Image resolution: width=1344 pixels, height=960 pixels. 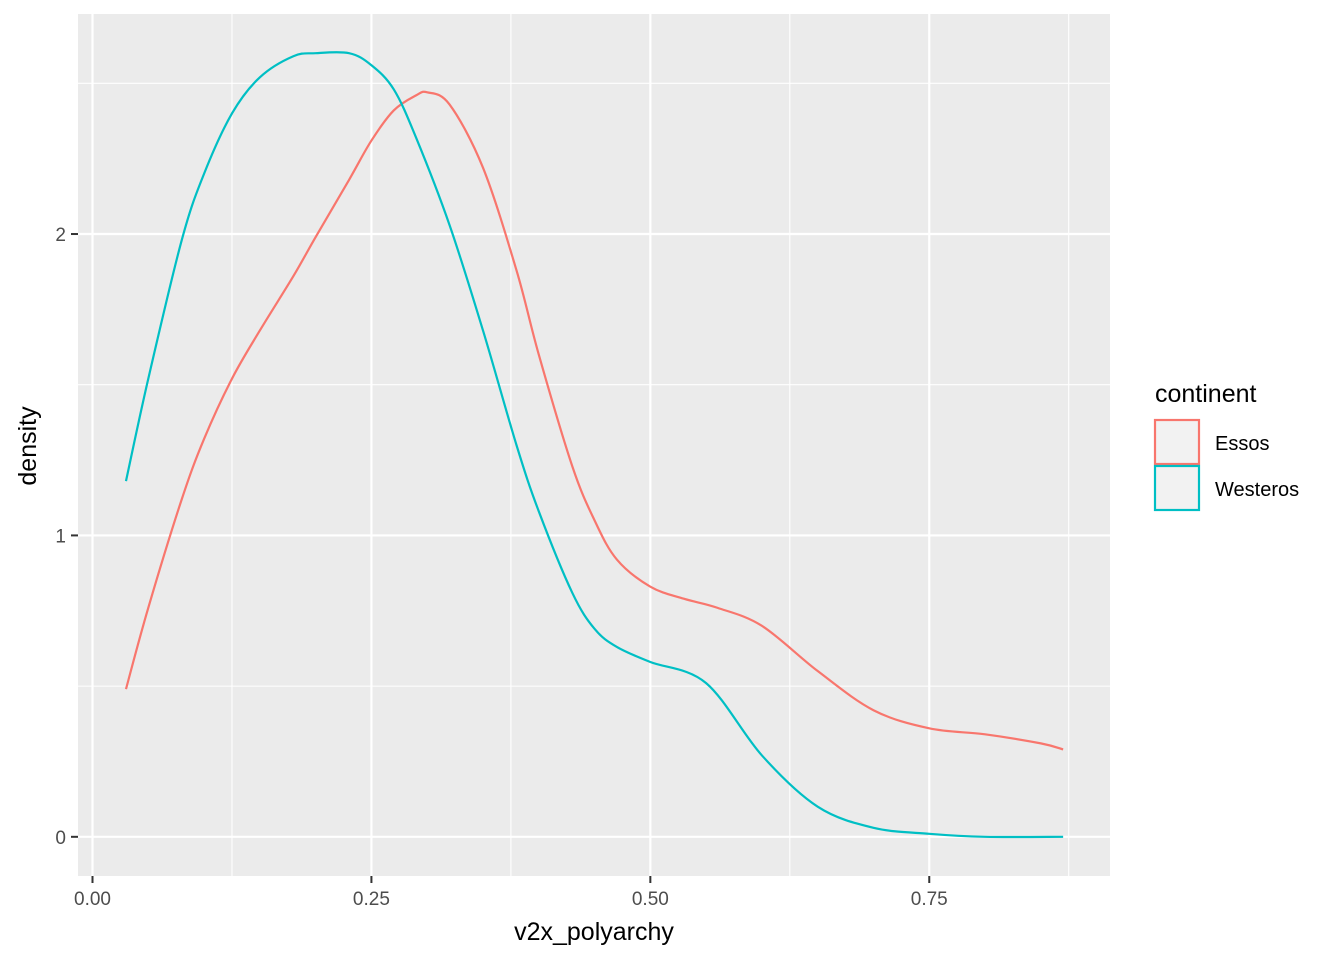 What do you see at coordinates (1206, 394) in the screenshot?
I see `legend-title: continent` at bounding box center [1206, 394].